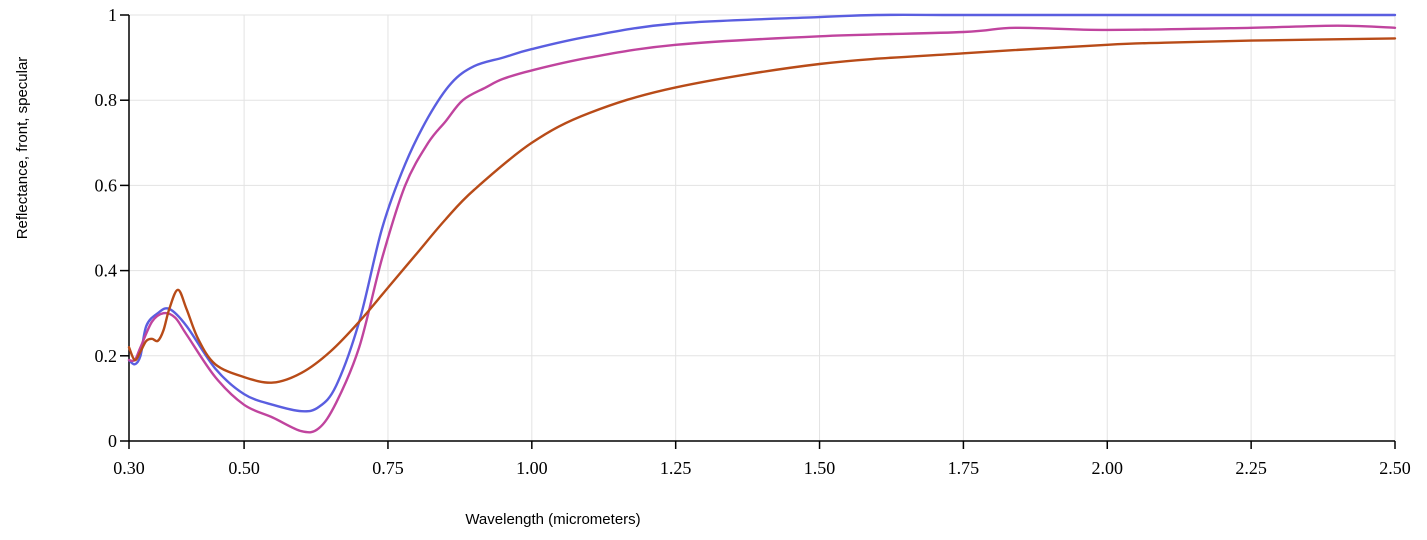 This screenshot has width=1427, height=540. What do you see at coordinates (112, 228) in the screenshot?
I see `y-tick-layer: 0 0.2 0.4 0.6 0.8 1` at bounding box center [112, 228].